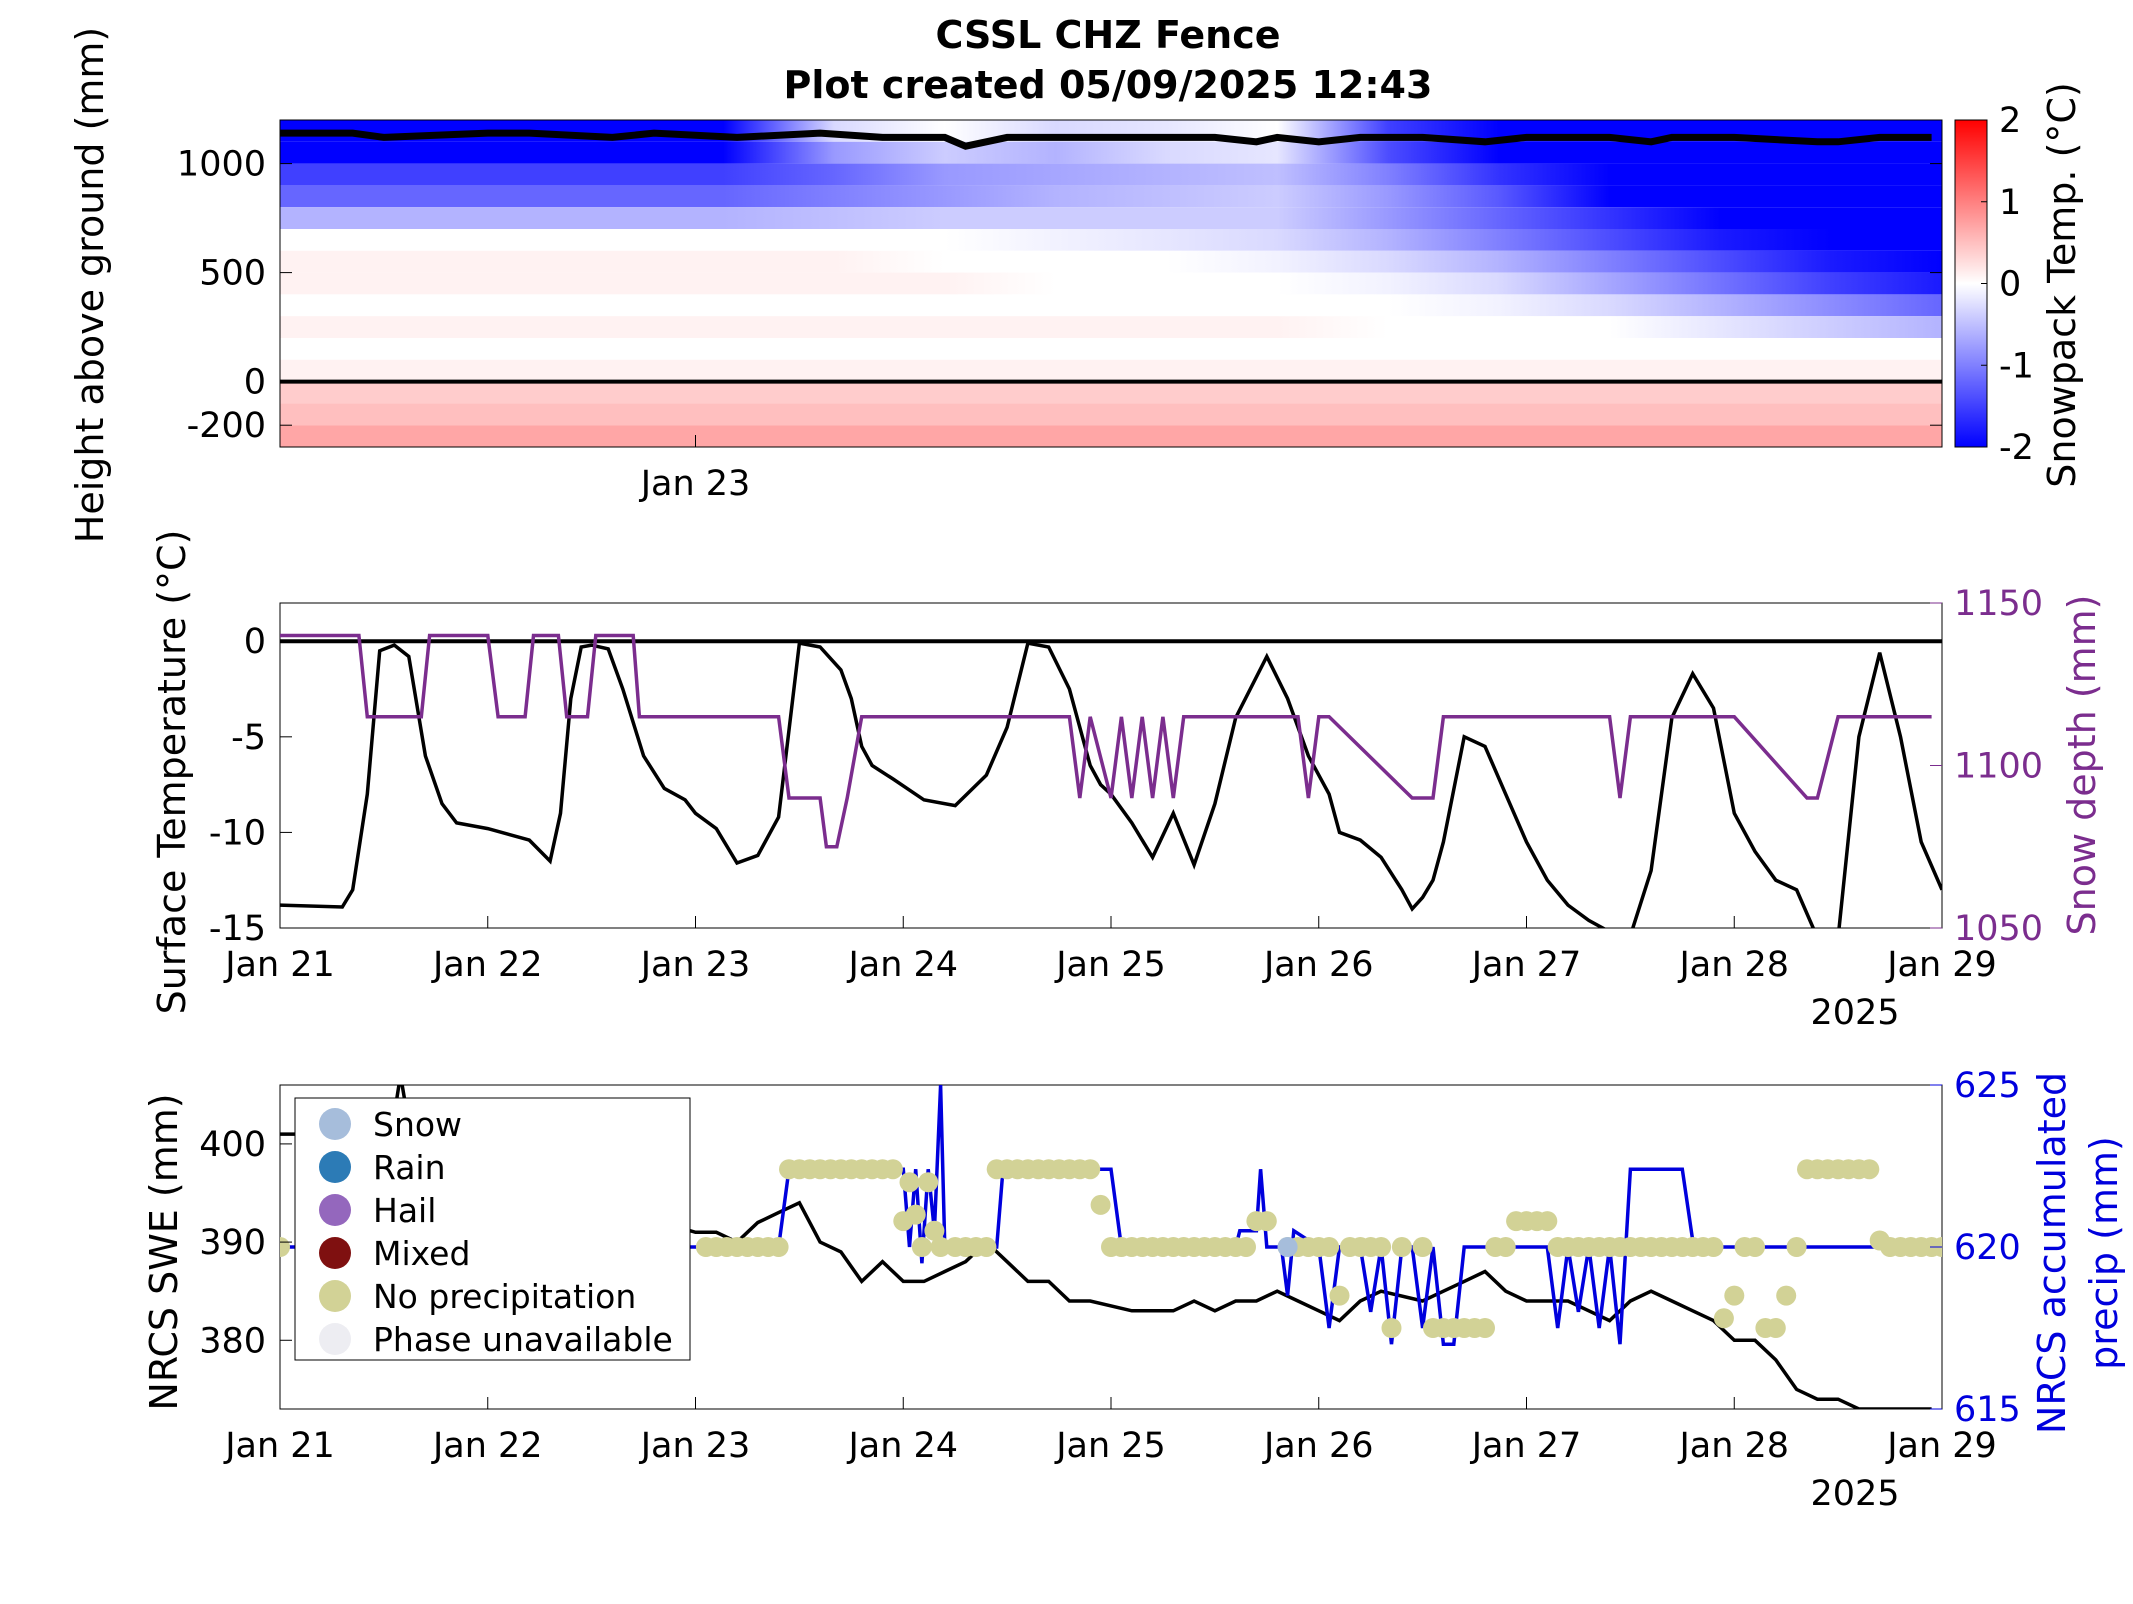  I want to click on colorbar-tick-label: 0, so click(2010, 285).